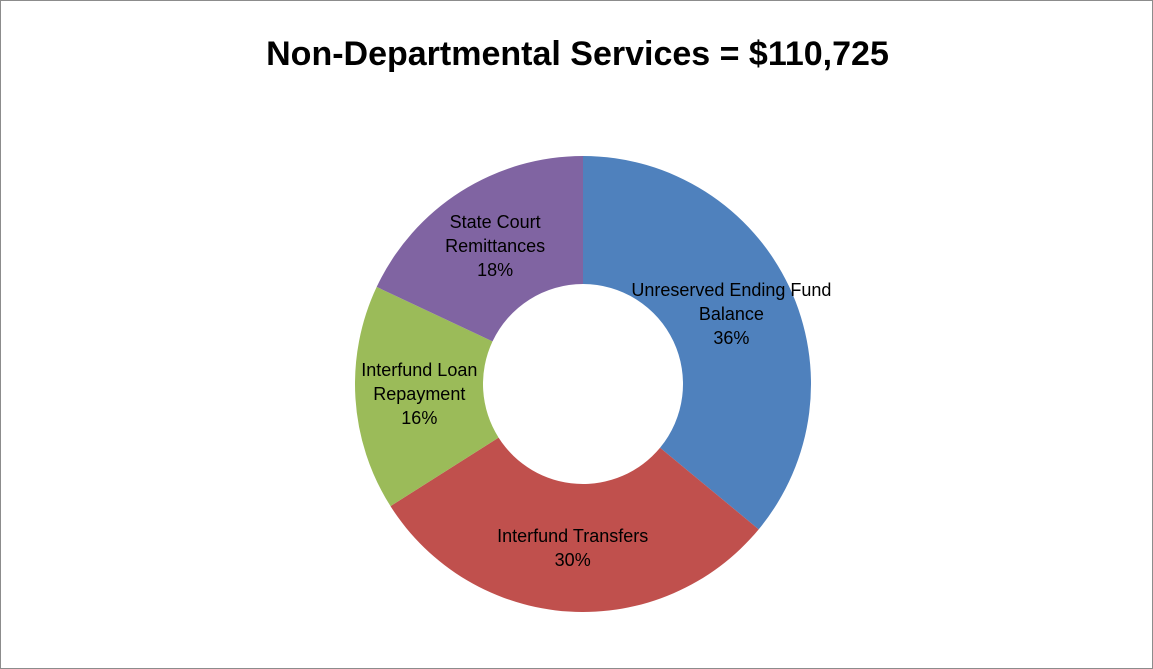 The height and width of the screenshot is (669, 1153). What do you see at coordinates (495, 233) in the screenshot?
I see `category-label: State Court Remittances` at bounding box center [495, 233].